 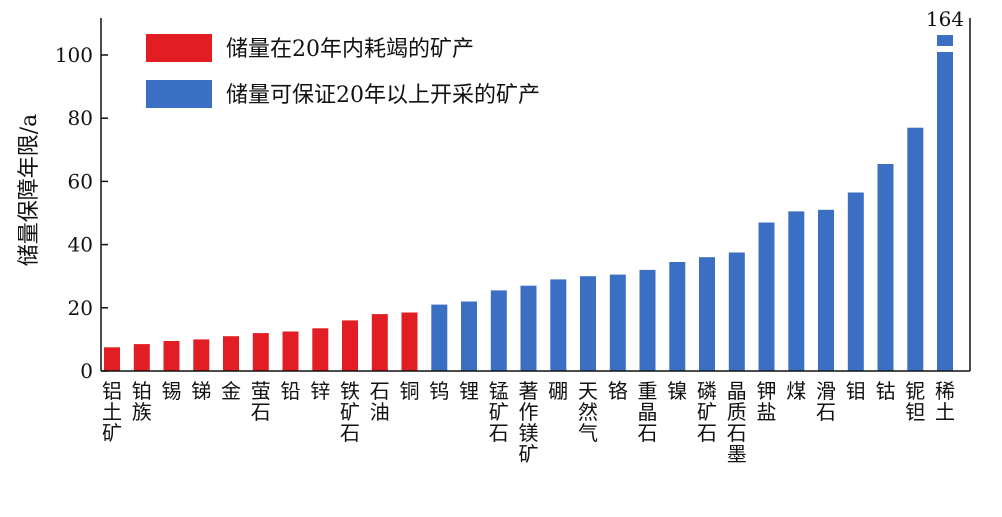 What do you see at coordinates (588, 323) in the screenshot?
I see `bar-天然气` at bounding box center [588, 323].